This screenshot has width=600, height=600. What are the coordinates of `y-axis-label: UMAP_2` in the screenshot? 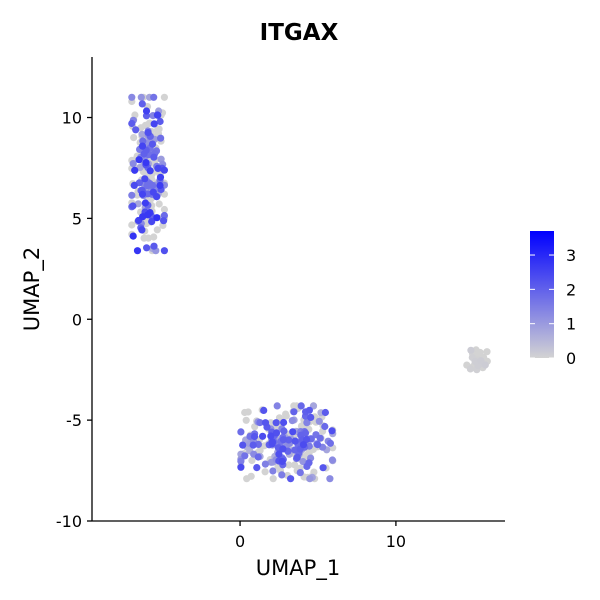 It's located at (32, 289).